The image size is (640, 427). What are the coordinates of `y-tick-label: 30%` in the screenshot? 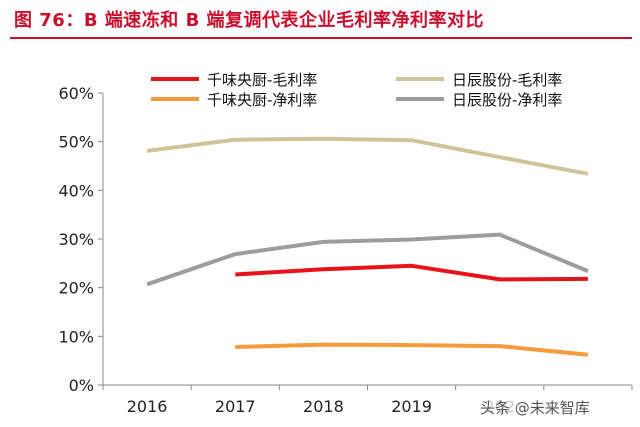 It's located at (76, 239).